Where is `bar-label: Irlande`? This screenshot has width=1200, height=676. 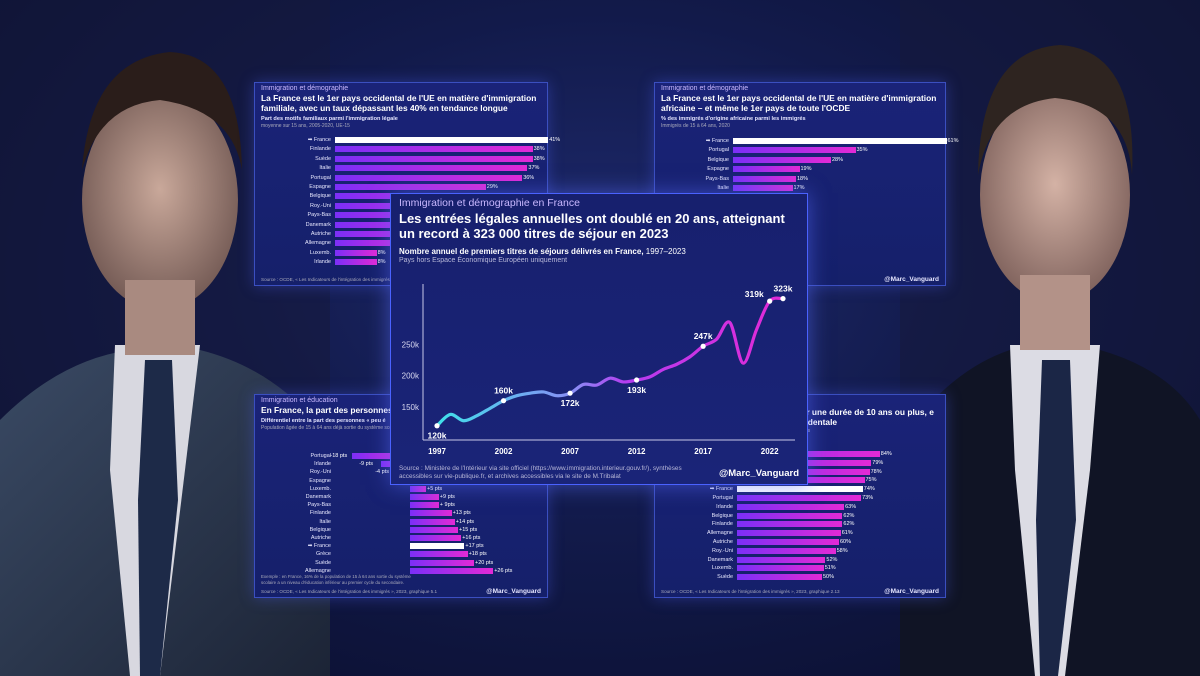 bar-label: Irlande is located at coordinates (293, 262).